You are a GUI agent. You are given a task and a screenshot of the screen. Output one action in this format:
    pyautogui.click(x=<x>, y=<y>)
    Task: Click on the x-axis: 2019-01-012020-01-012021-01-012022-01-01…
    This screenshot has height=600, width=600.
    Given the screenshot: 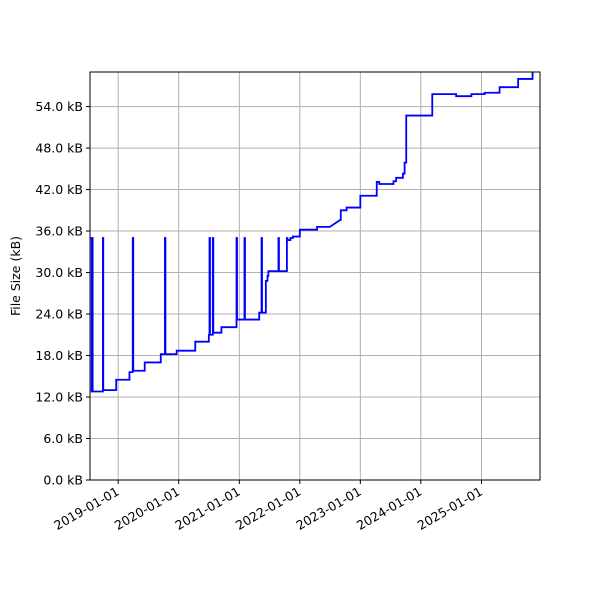 What is the action you would take?
    pyautogui.click(x=268, y=506)
    